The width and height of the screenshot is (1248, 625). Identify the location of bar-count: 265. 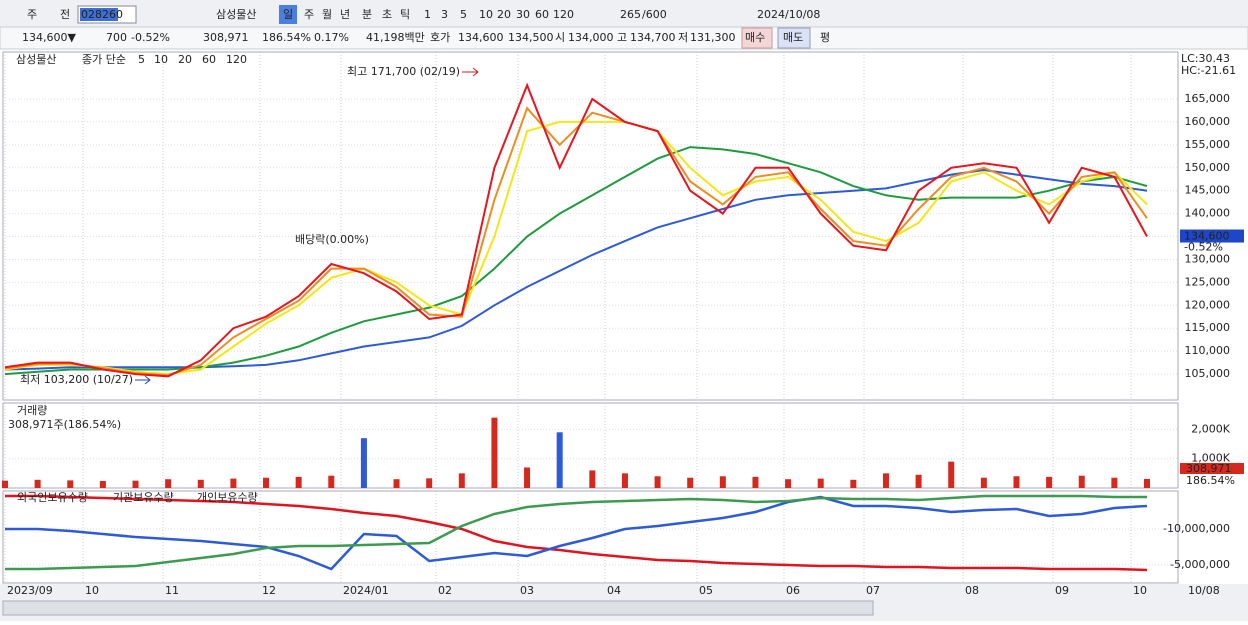
(630, 14).